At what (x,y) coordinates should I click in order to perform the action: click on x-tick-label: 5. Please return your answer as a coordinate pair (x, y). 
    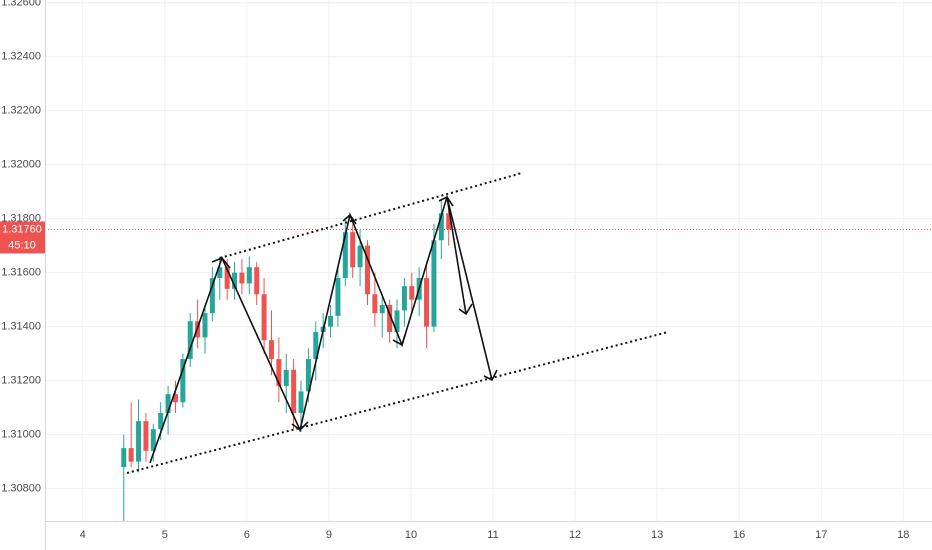
    Looking at the image, I should click on (165, 535).